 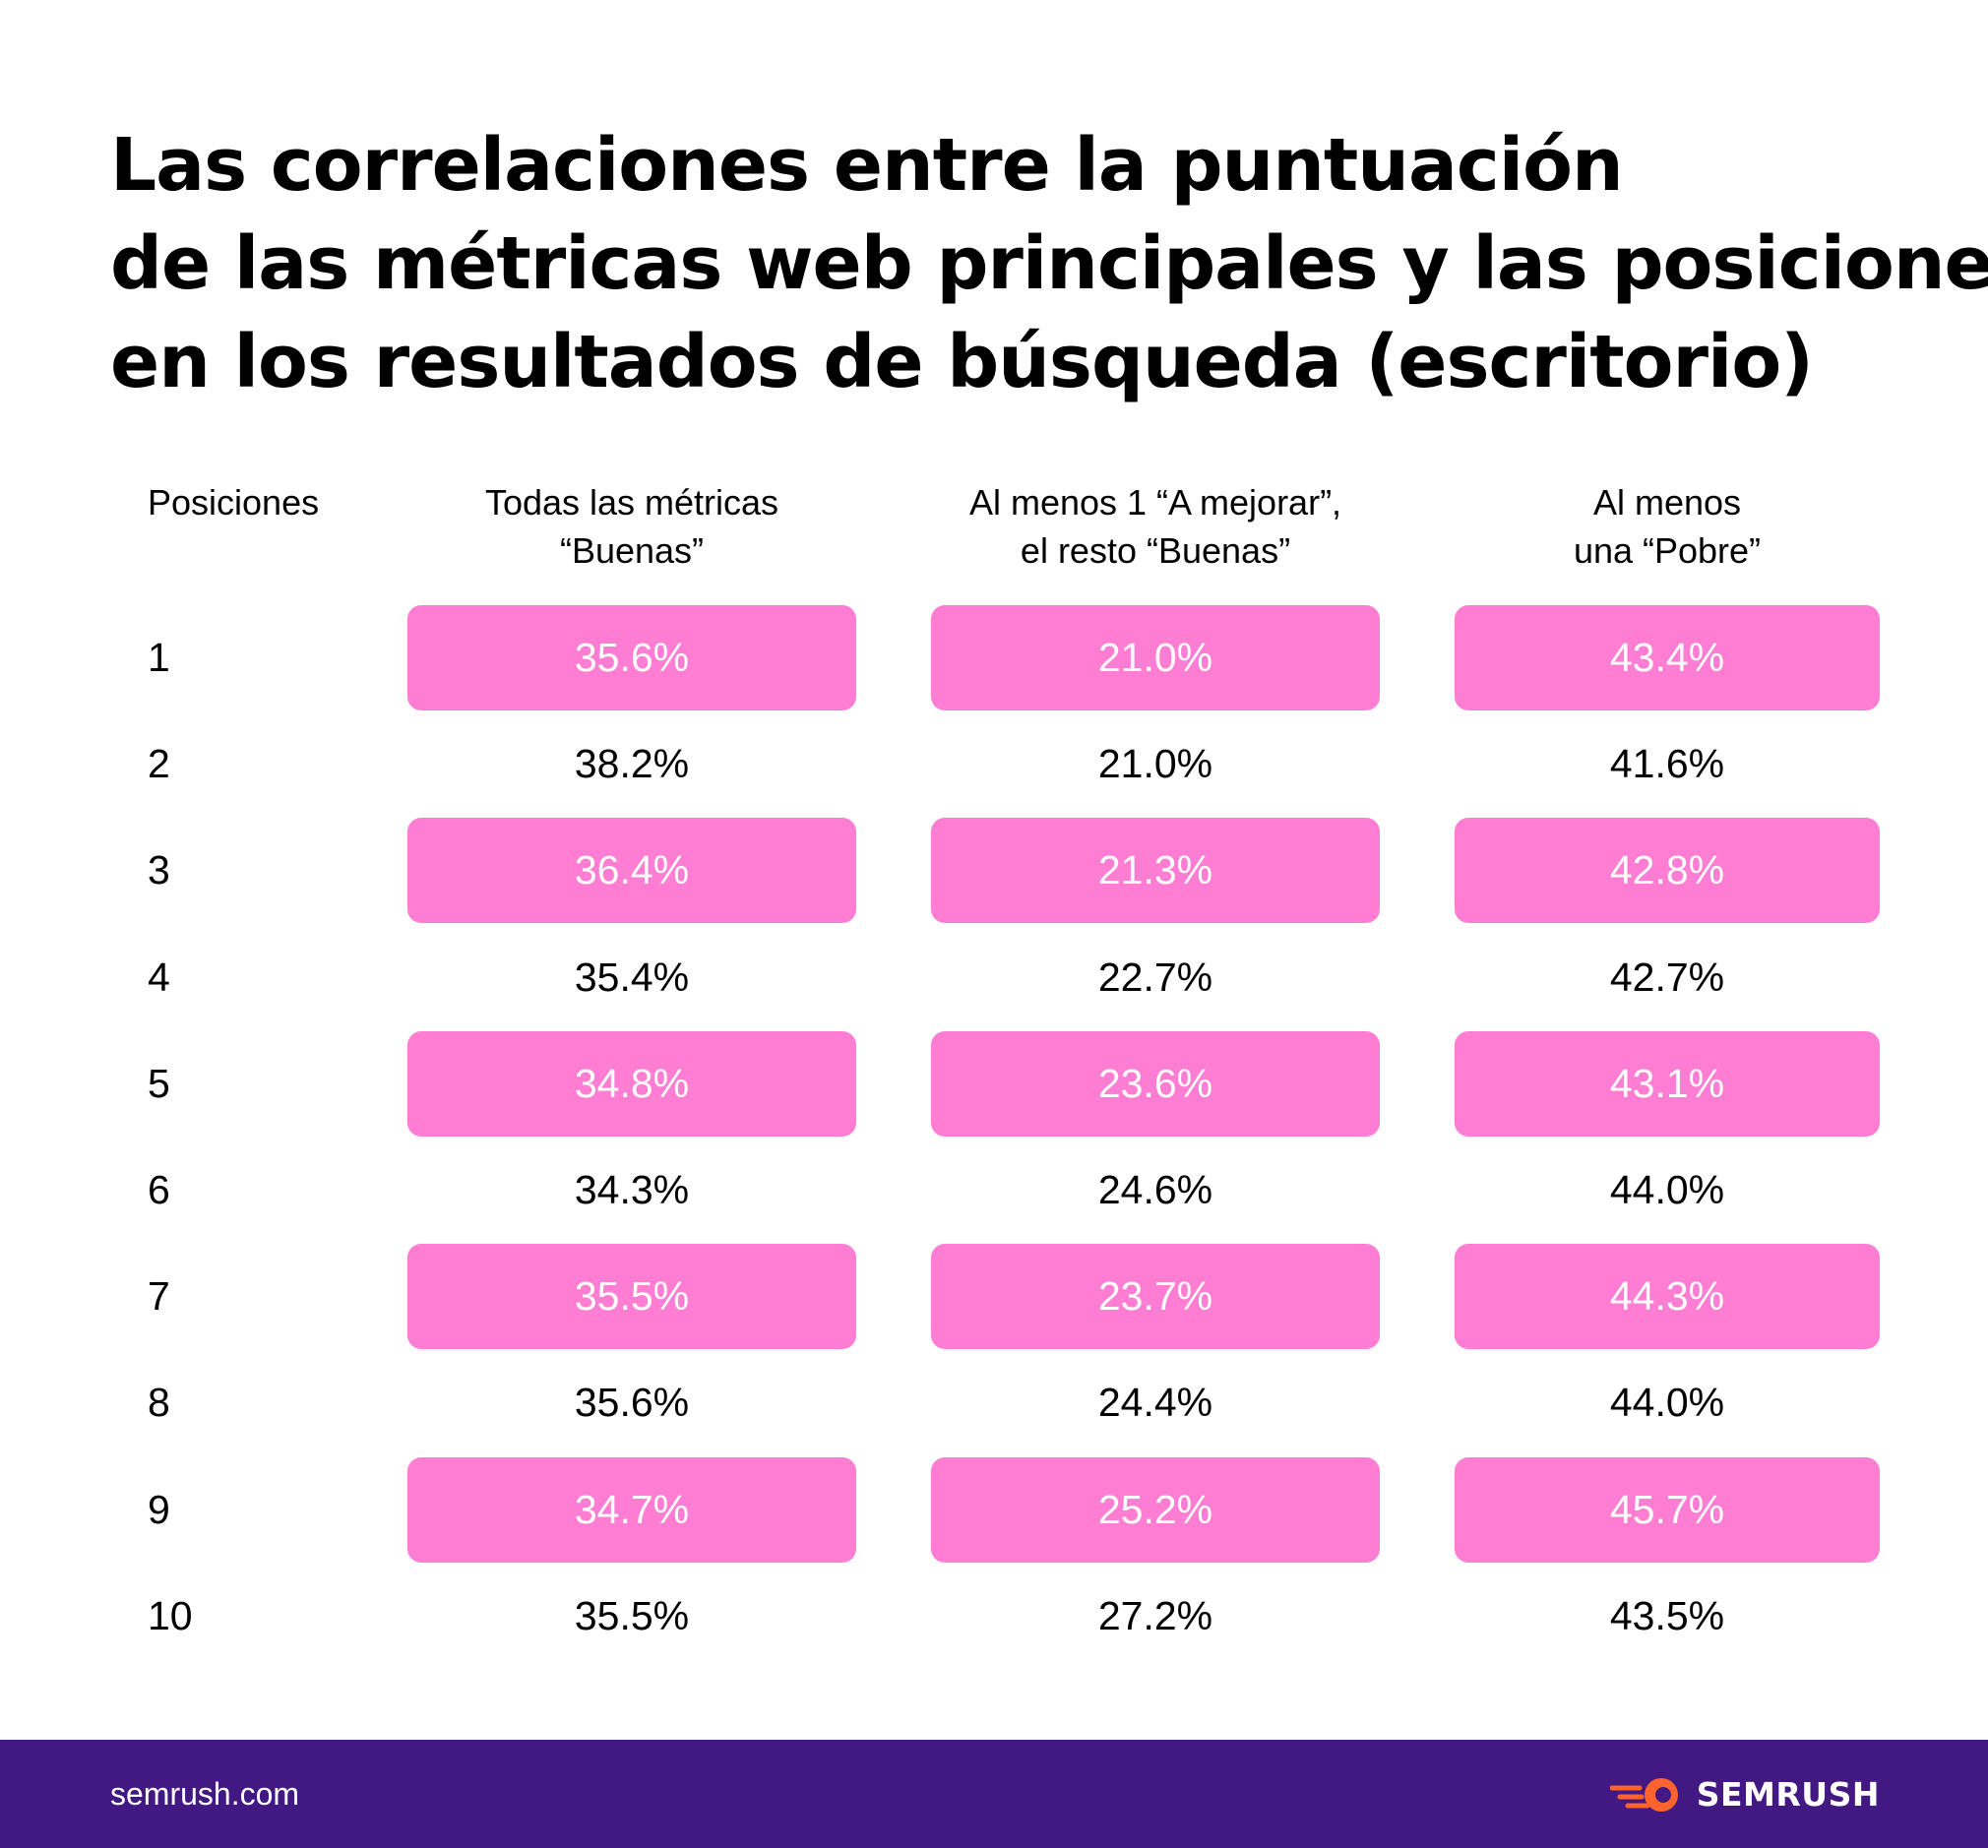 What do you see at coordinates (631, 1510) in the screenshot?
I see `cell-all-good: 34.7%` at bounding box center [631, 1510].